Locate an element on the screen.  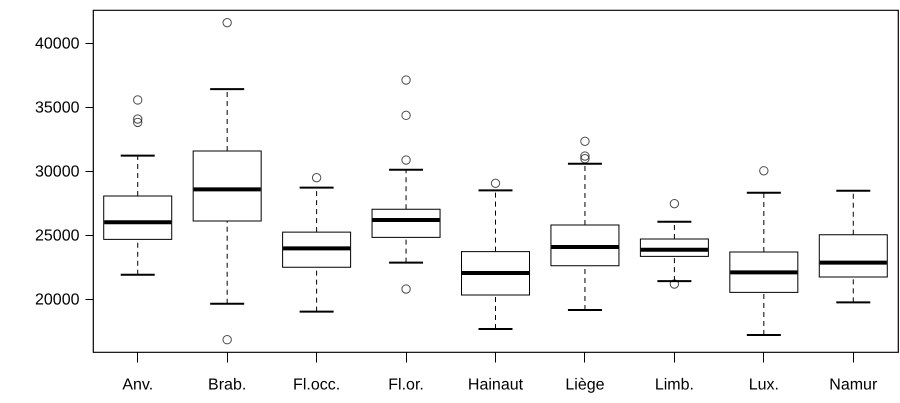
x-tick-label: Anv. is located at coordinates (138, 385).